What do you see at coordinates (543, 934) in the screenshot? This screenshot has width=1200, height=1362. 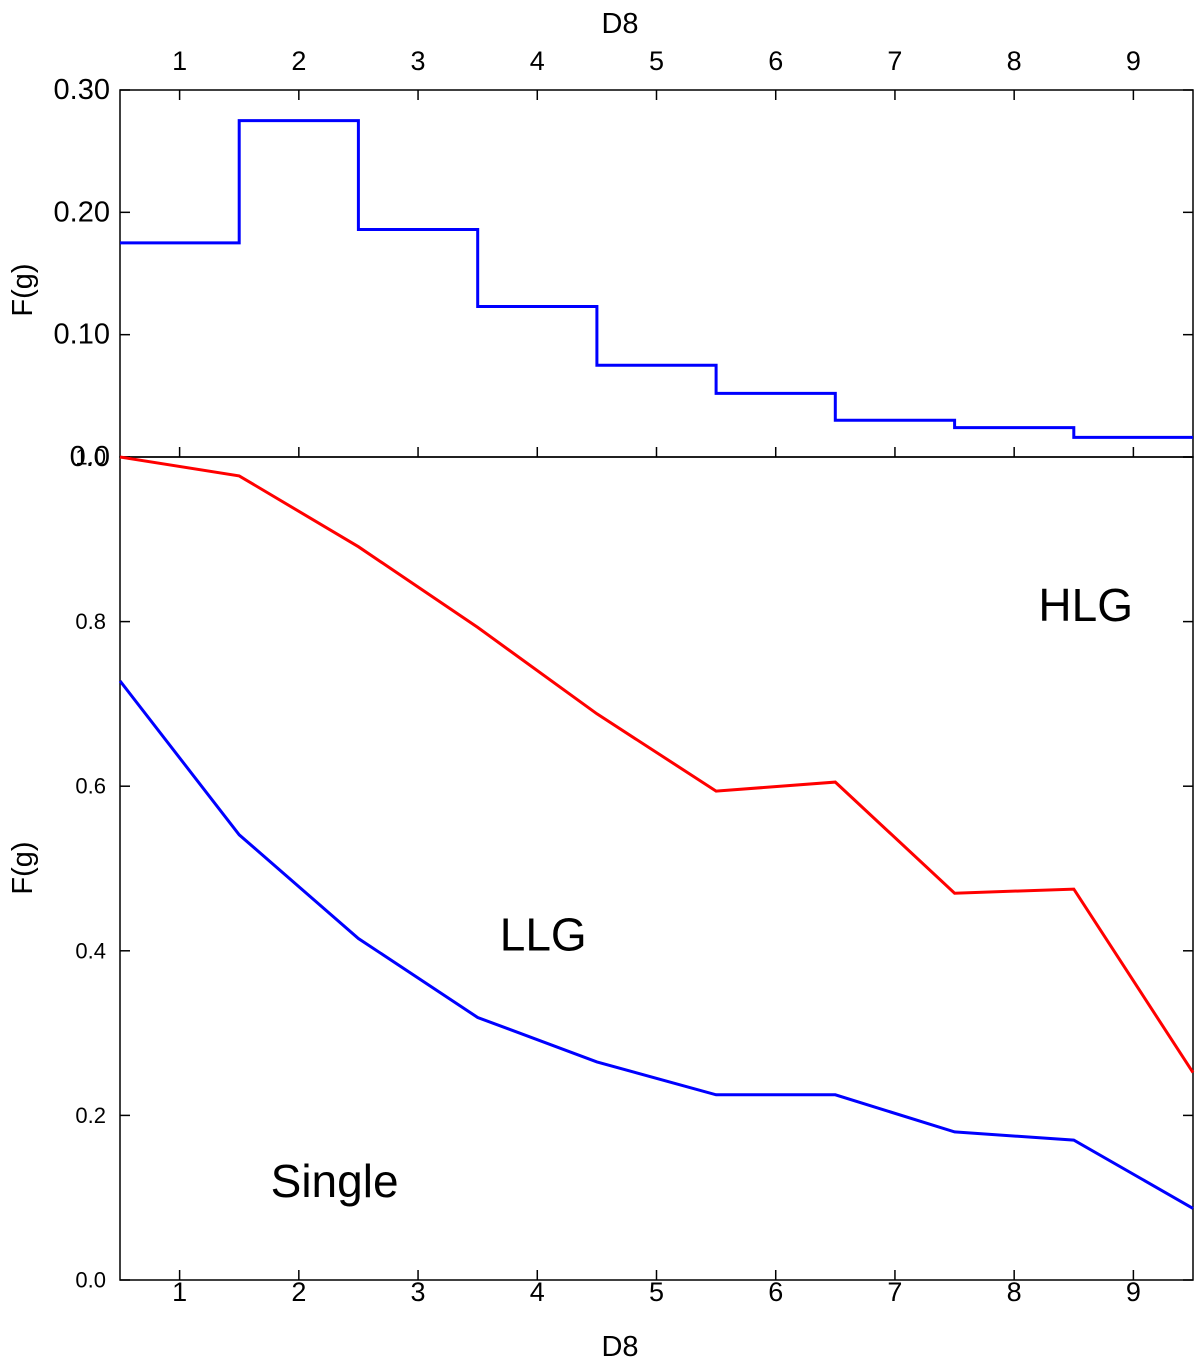 I see `region-label: LLG` at bounding box center [543, 934].